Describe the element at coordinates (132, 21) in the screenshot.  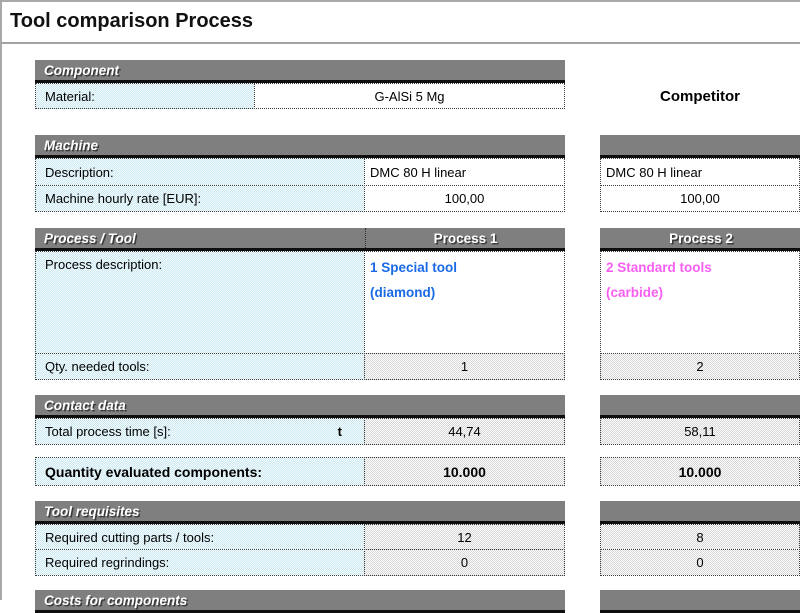
I see `page-title: Tool comparison Process` at that location.